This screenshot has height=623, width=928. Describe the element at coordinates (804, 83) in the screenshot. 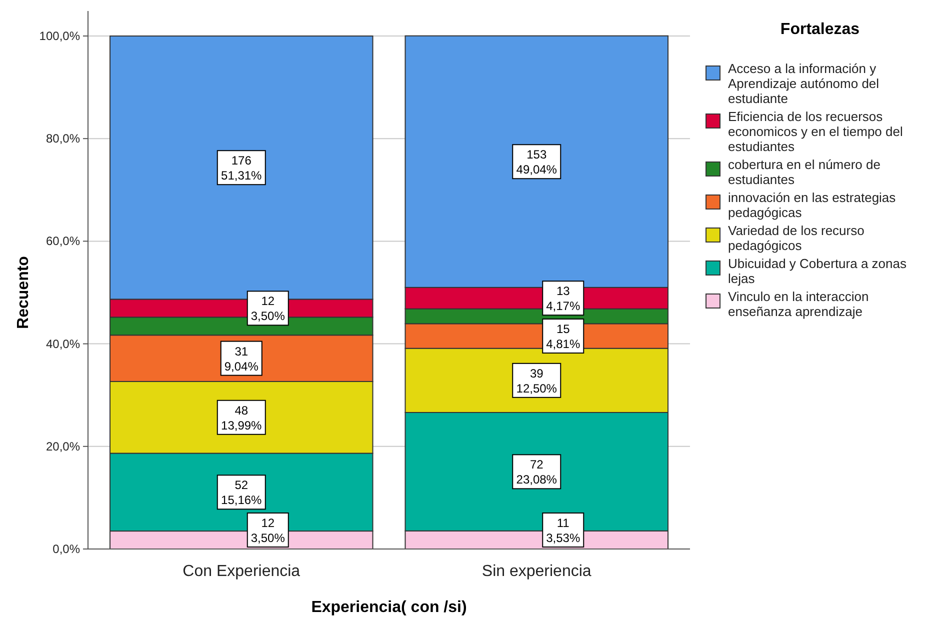

I see `legend-label: Acceso a la información y Aprendizaje autónomo del estudiante` at that location.